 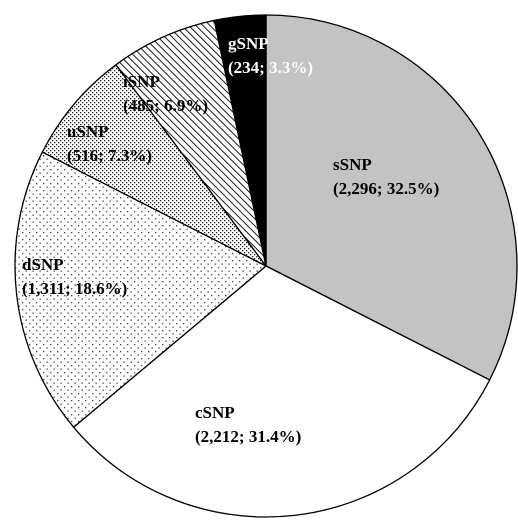 I want to click on slice-label-usnp: uSNP, so click(x=88, y=131).